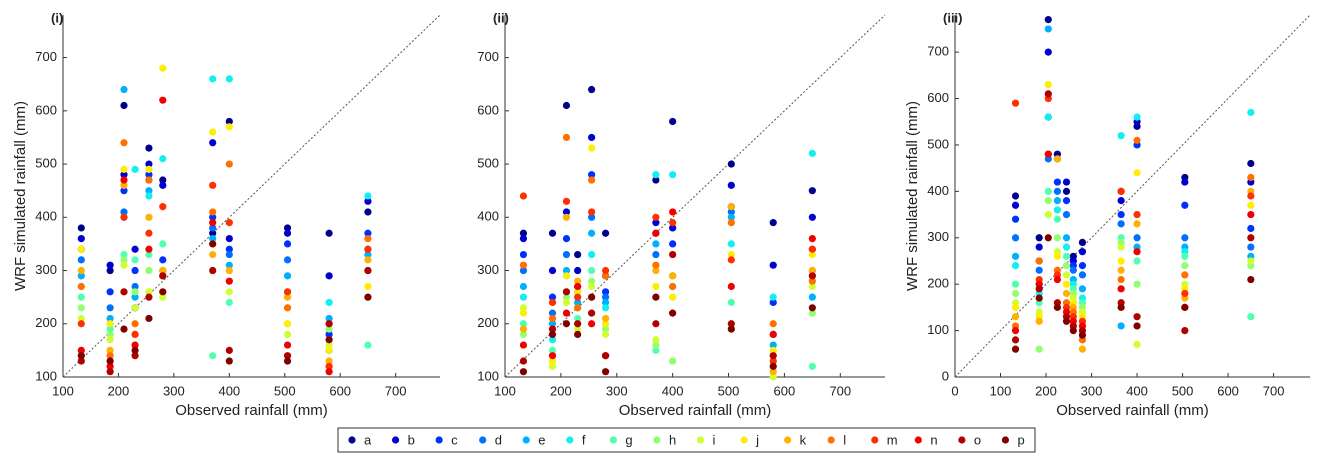 The width and height of the screenshot is (1325, 455). What do you see at coordinates (938, 143) in the screenshot?
I see `y-tick-label: 500` at bounding box center [938, 143].